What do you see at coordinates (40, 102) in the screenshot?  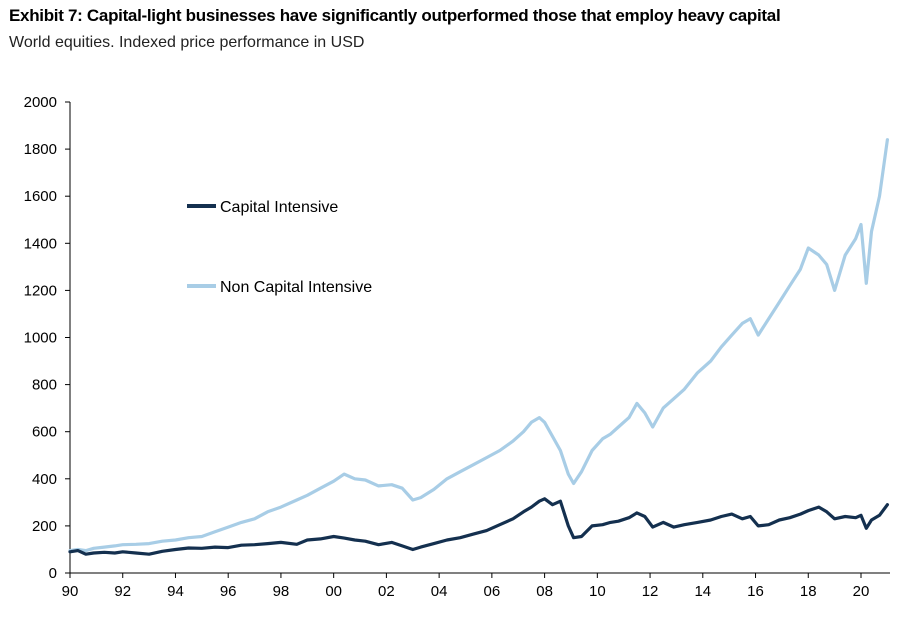 I see `y-tick-label: 2000` at bounding box center [40, 102].